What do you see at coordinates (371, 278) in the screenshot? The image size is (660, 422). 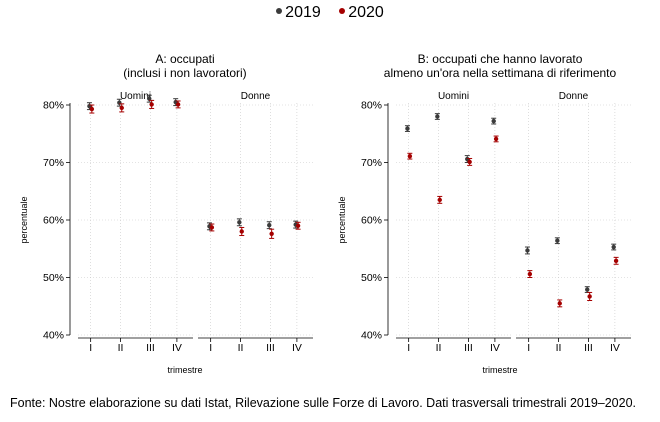 I see `chart-b-y-tick-label: 50%` at bounding box center [371, 278].